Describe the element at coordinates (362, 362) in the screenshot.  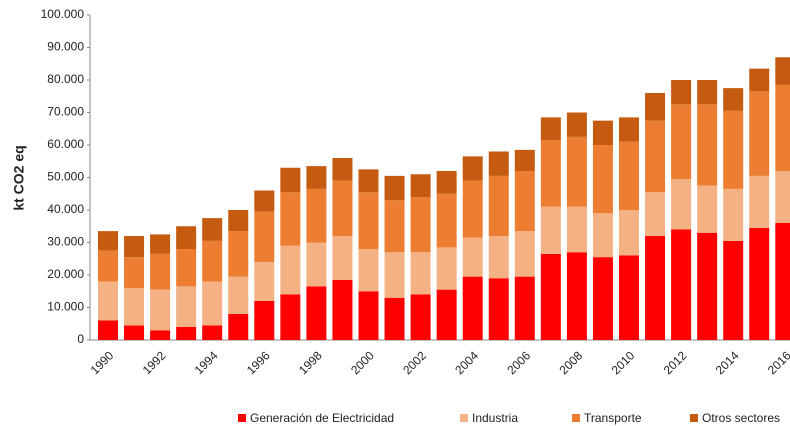
I see `x-tick-label: 2000` at that location.